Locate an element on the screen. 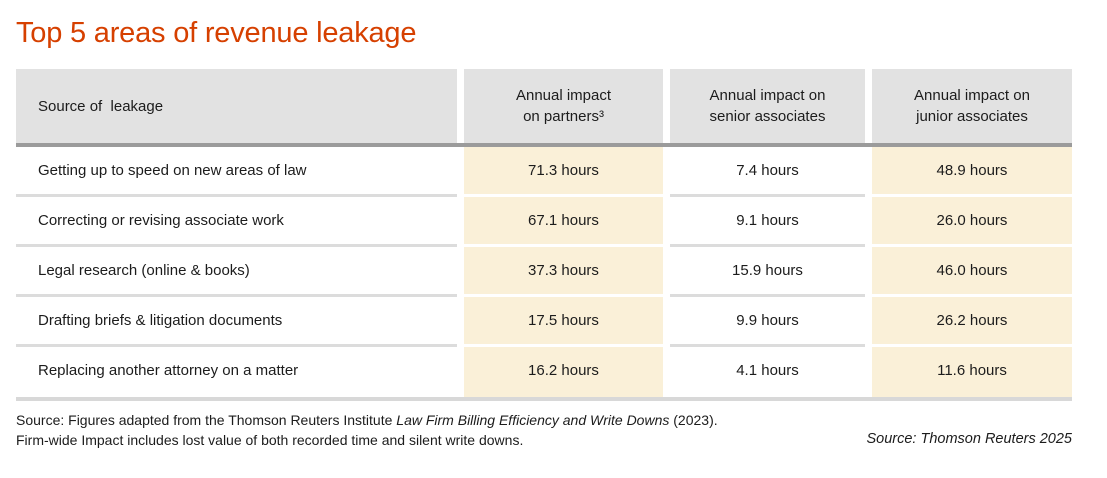  table-bottom-divider is located at coordinates (544, 399).